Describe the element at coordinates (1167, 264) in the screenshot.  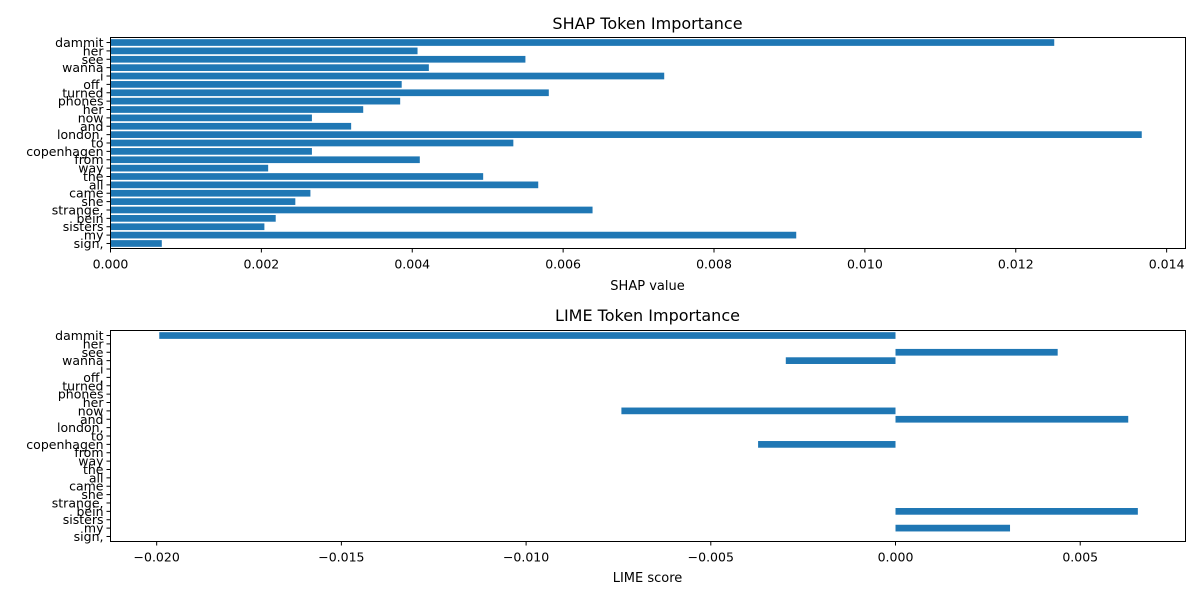
I see `shap-x-tick-label: 0.014` at that location.